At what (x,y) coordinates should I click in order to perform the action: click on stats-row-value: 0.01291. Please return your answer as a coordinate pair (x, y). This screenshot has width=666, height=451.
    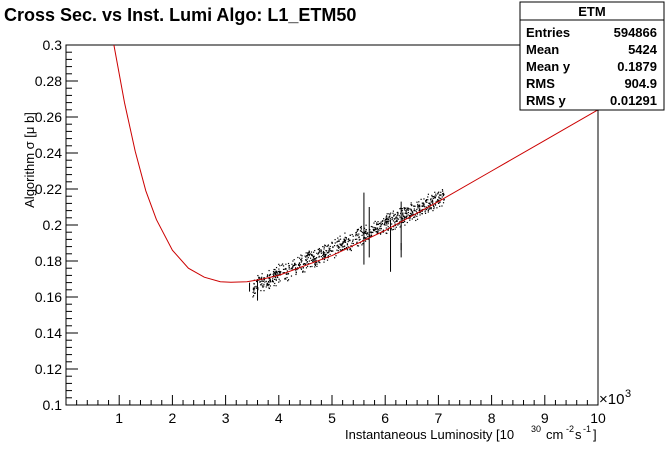
    Looking at the image, I should click on (633, 100).